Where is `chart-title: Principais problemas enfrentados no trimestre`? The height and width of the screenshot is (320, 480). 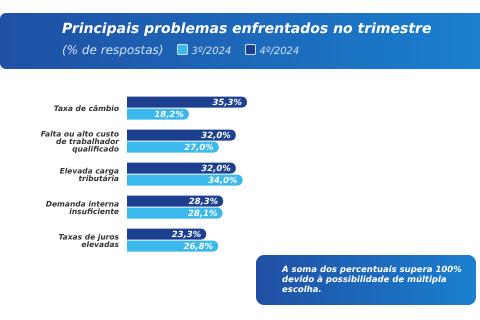 chart-title: Principais problemas enfrentados no trimestre is located at coordinates (247, 29).